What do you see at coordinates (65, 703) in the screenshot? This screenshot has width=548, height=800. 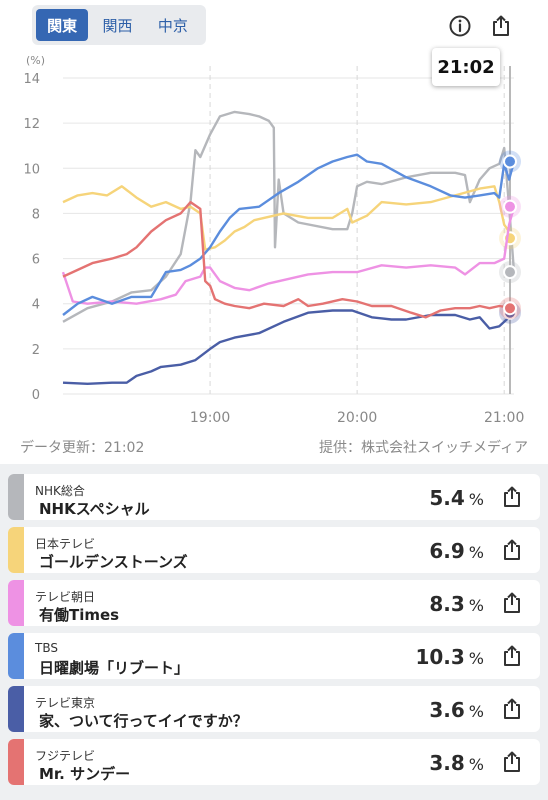 I see `channel-name: テレビ東京` at bounding box center [65, 703].